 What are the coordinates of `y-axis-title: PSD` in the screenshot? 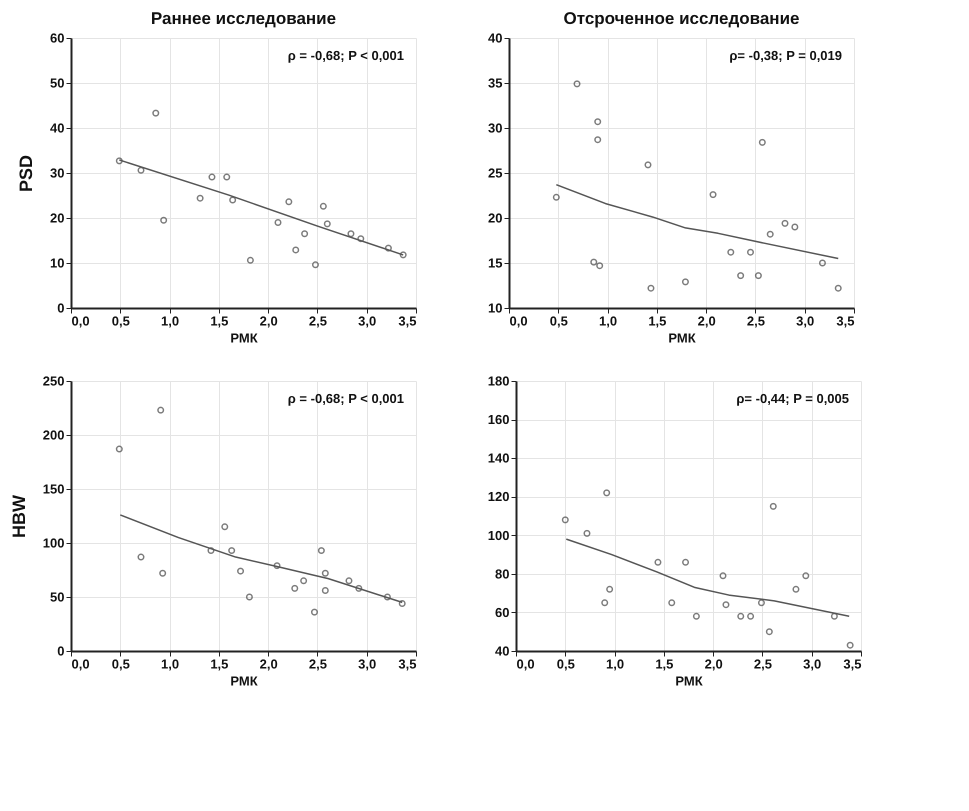 It's located at (26, 173).